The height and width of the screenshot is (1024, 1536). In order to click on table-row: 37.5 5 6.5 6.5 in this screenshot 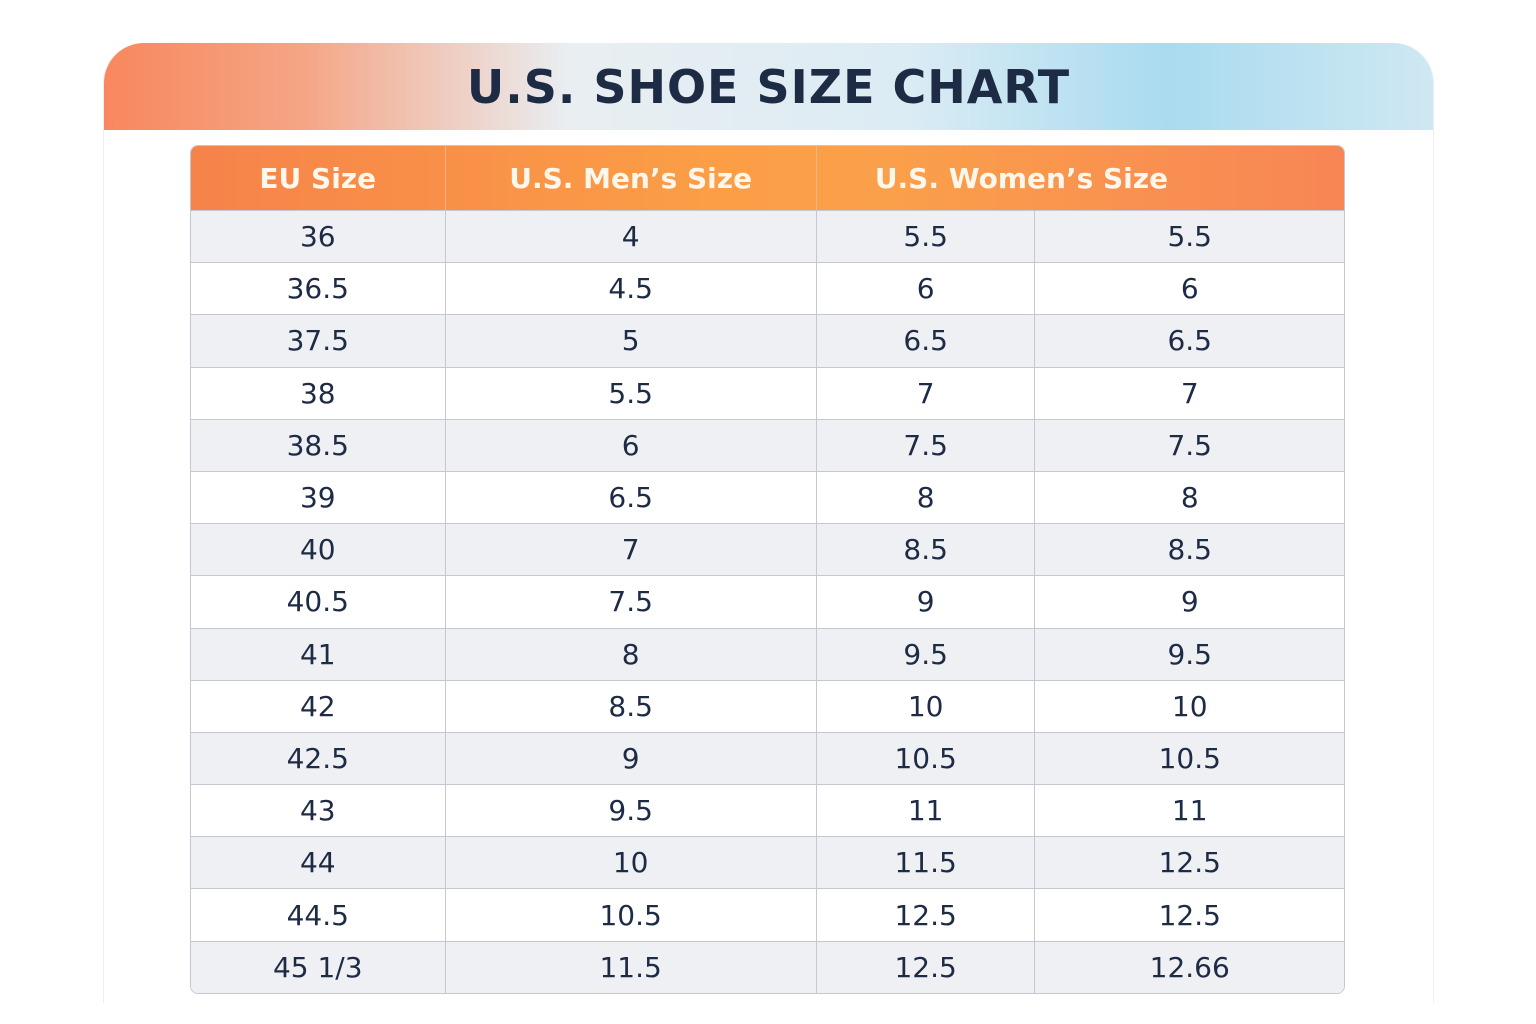, I will do `click(767, 340)`.